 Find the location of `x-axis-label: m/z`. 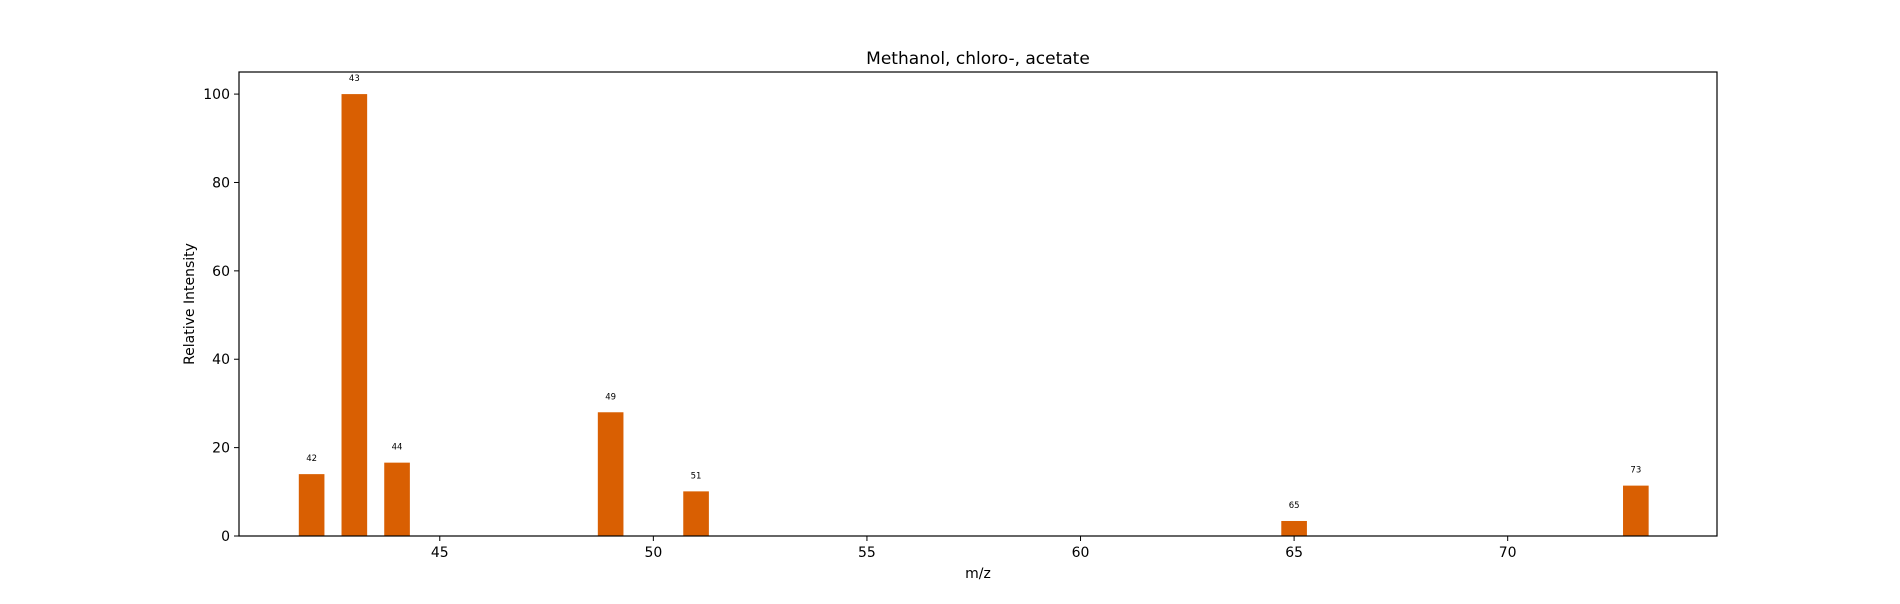

x-axis-label: m/z is located at coordinates (978, 574).